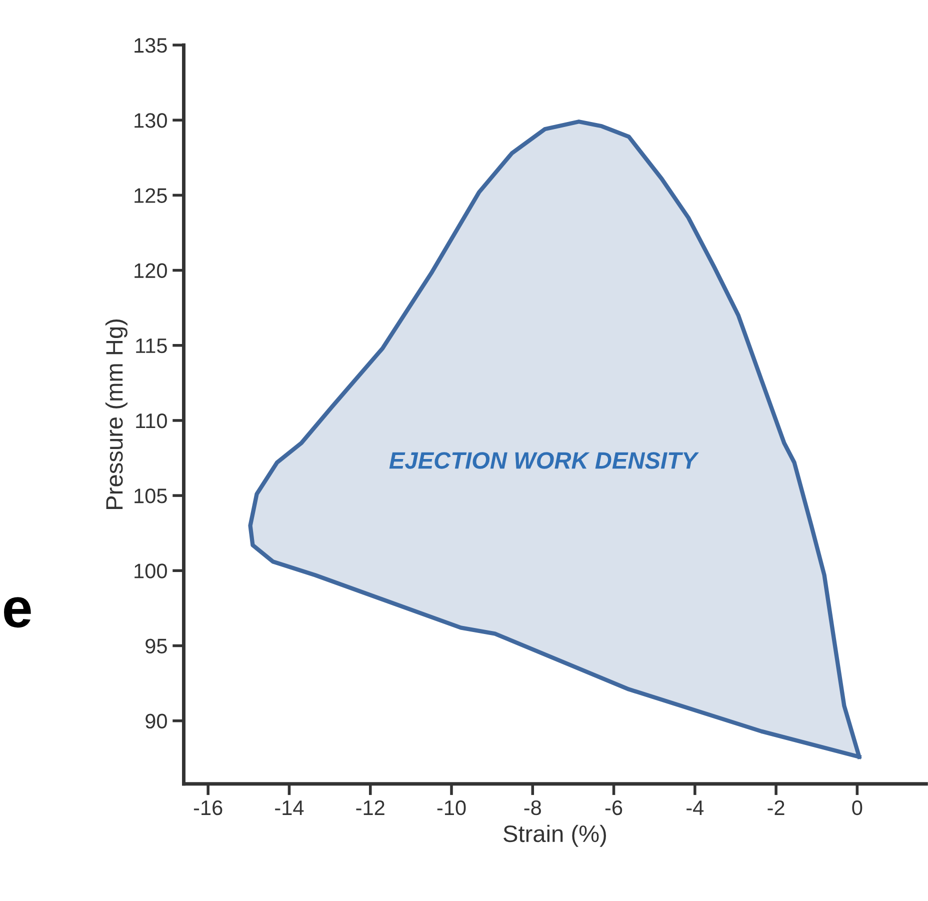 This screenshot has height=901, width=928. What do you see at coordinates (150, 571) in the screenshot?
I see `y-tick-label: 100` at bounding box center [150, 571].